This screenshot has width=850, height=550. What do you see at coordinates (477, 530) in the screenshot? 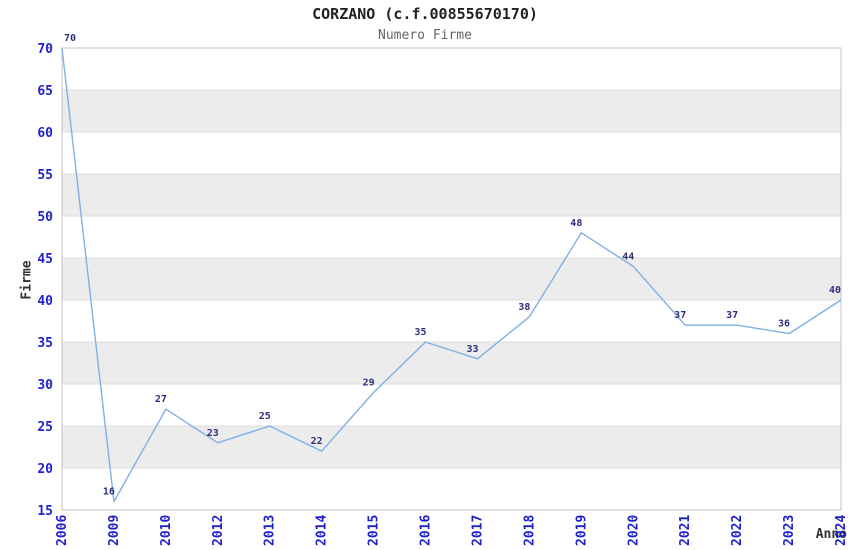
I see `x-tick-label: 2017` at bounding box center [477, 530].